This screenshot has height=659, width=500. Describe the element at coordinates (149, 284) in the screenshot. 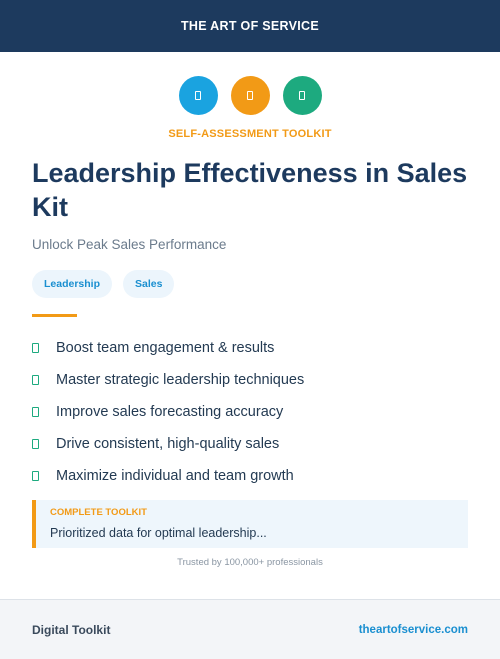

I see `tag-sales: Sales` at that location.